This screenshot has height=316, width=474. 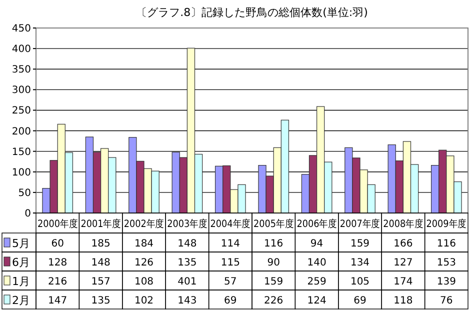 What do you see at coordinates (21, 262) in the screenshot?
I see `legend-label: 6月` at bounding box center [21, 262].